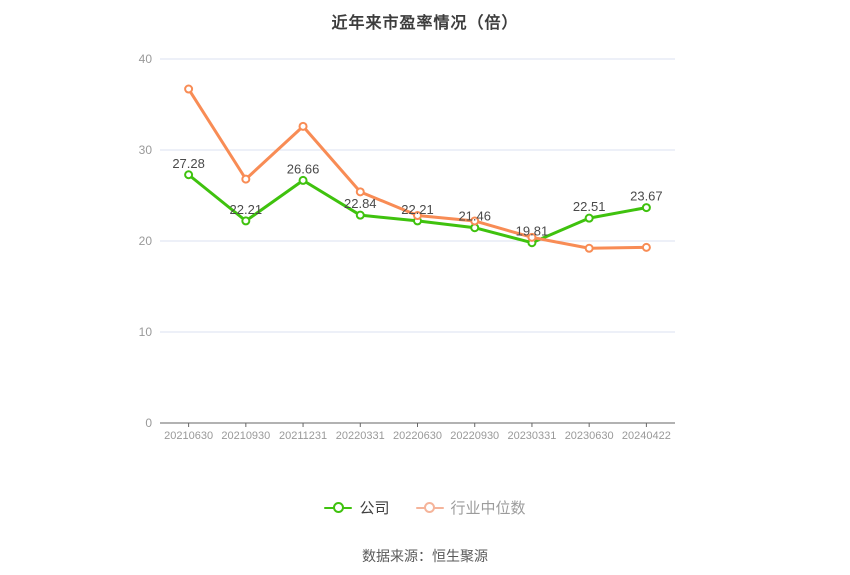 The height and width of the screenshot is (575, 850). Describe the element at coordinates (589, 436) in the screenshot. I see `x-axis-tick-label: 20230630` at that location.